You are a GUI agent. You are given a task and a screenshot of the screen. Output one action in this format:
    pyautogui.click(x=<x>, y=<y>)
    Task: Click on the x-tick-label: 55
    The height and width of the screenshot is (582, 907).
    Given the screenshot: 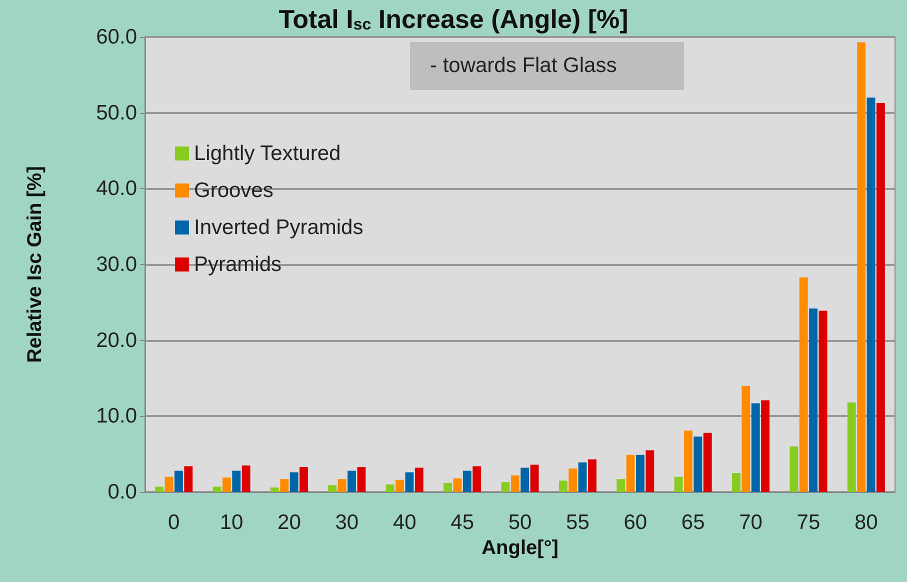 What is the action you would take?
    pyautogui.click(x=578, y=522)
    